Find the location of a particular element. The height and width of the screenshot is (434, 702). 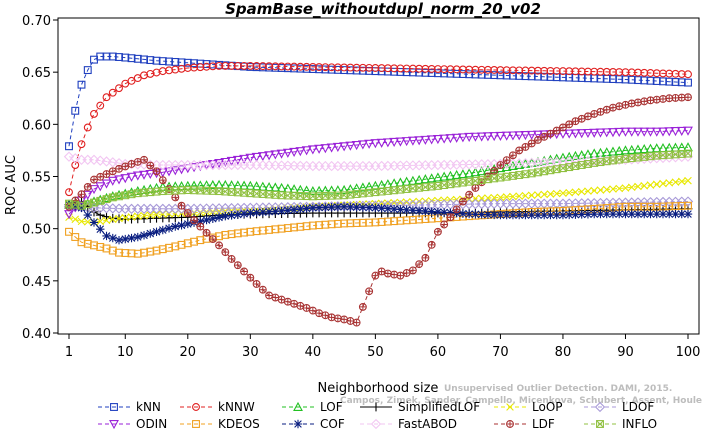

y-tick-label: 0.65 is located at coordinates (36, 73).